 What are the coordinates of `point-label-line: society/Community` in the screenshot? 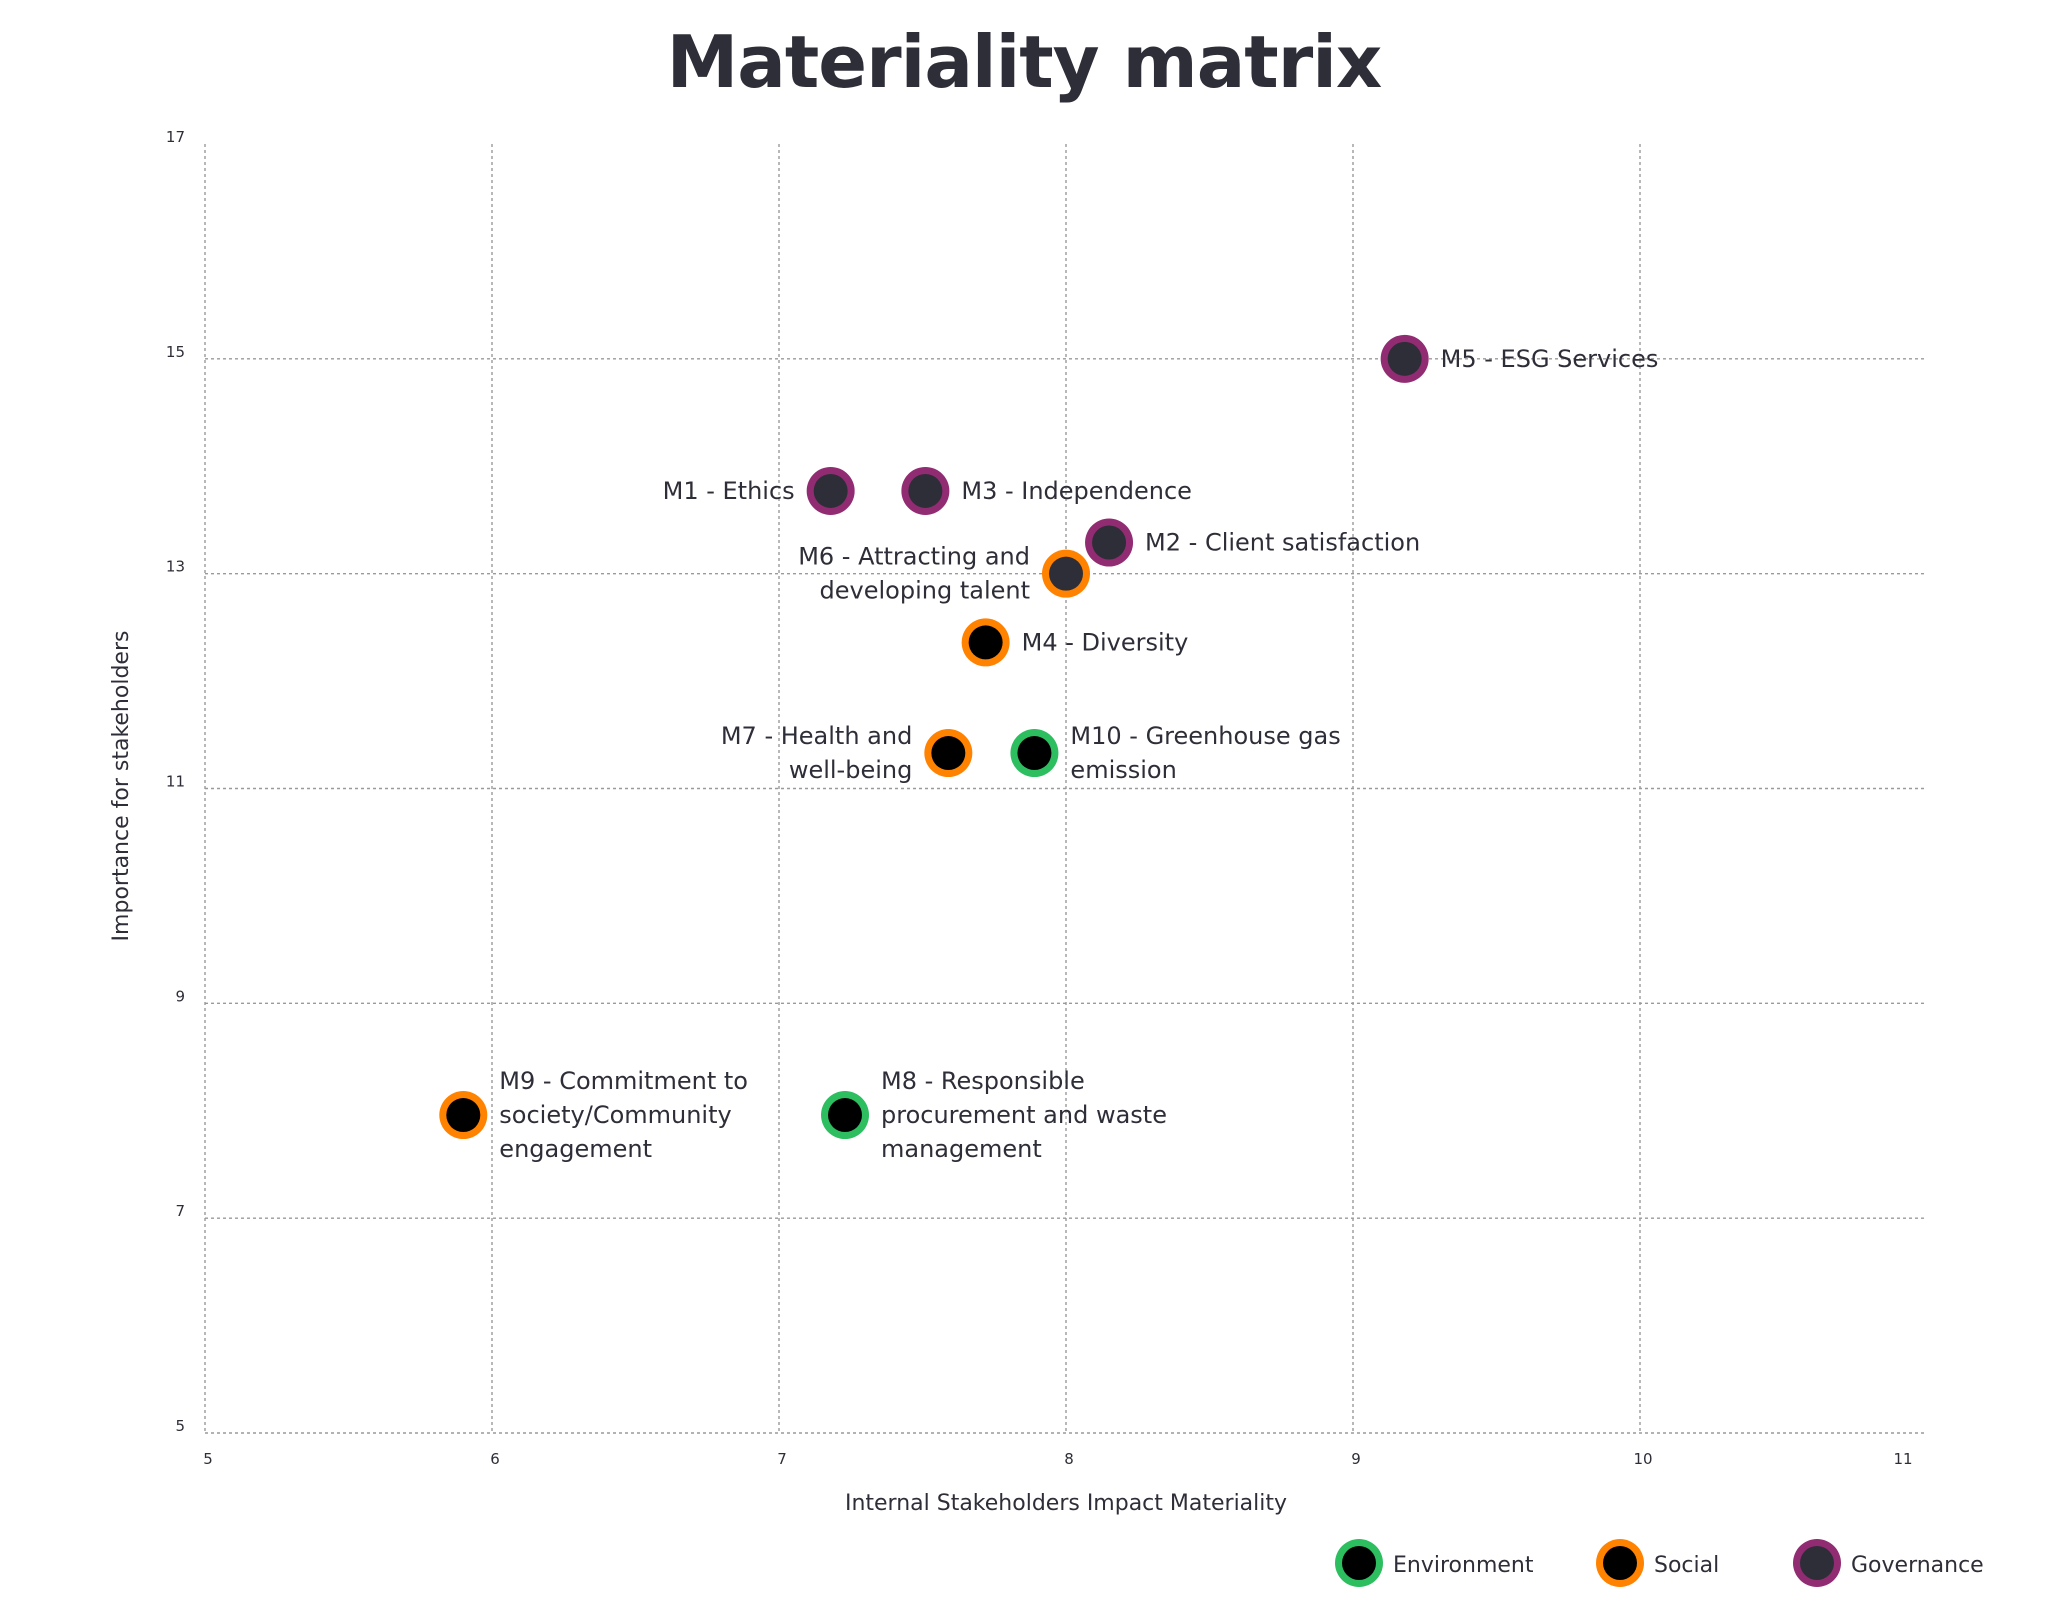 It's located at (615, 1115).